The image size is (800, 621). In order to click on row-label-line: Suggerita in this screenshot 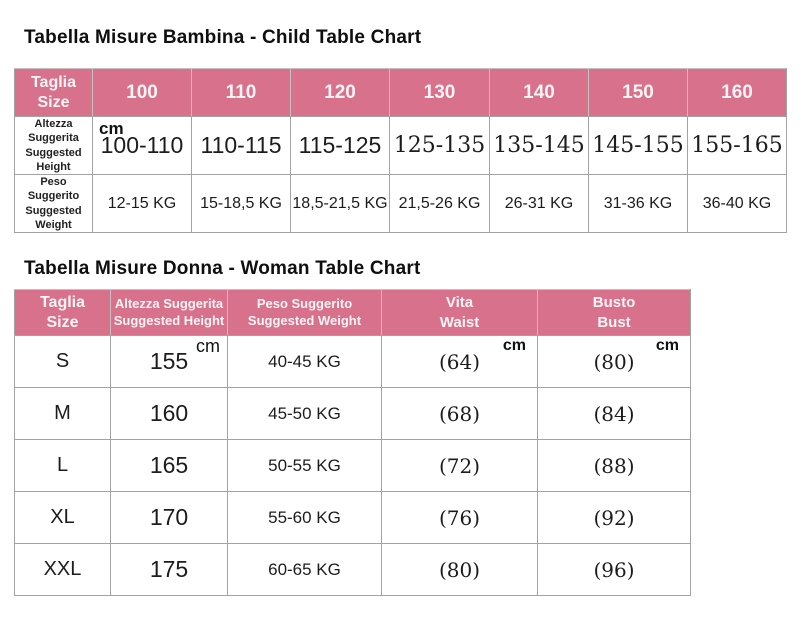, I will do `click(53, 138)`.